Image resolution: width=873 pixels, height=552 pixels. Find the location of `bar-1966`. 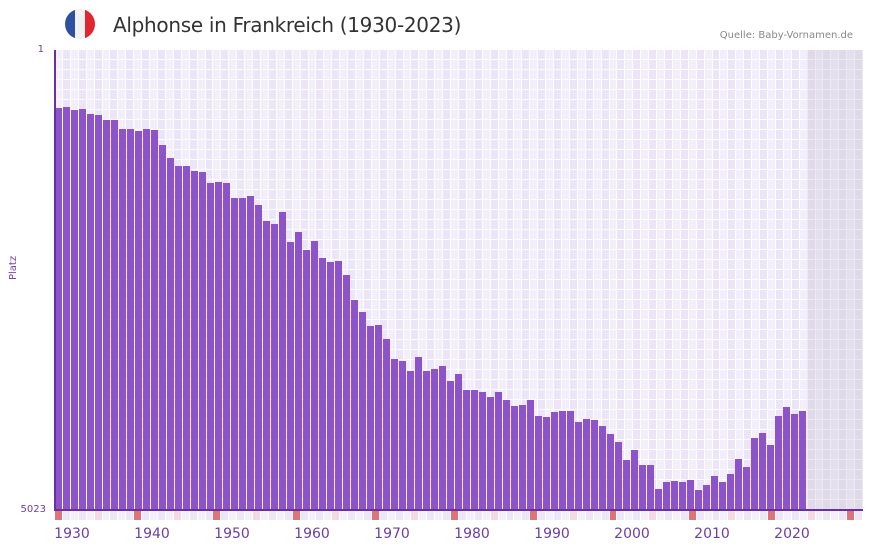

bar-1966 is located at coordinates (346, 392).